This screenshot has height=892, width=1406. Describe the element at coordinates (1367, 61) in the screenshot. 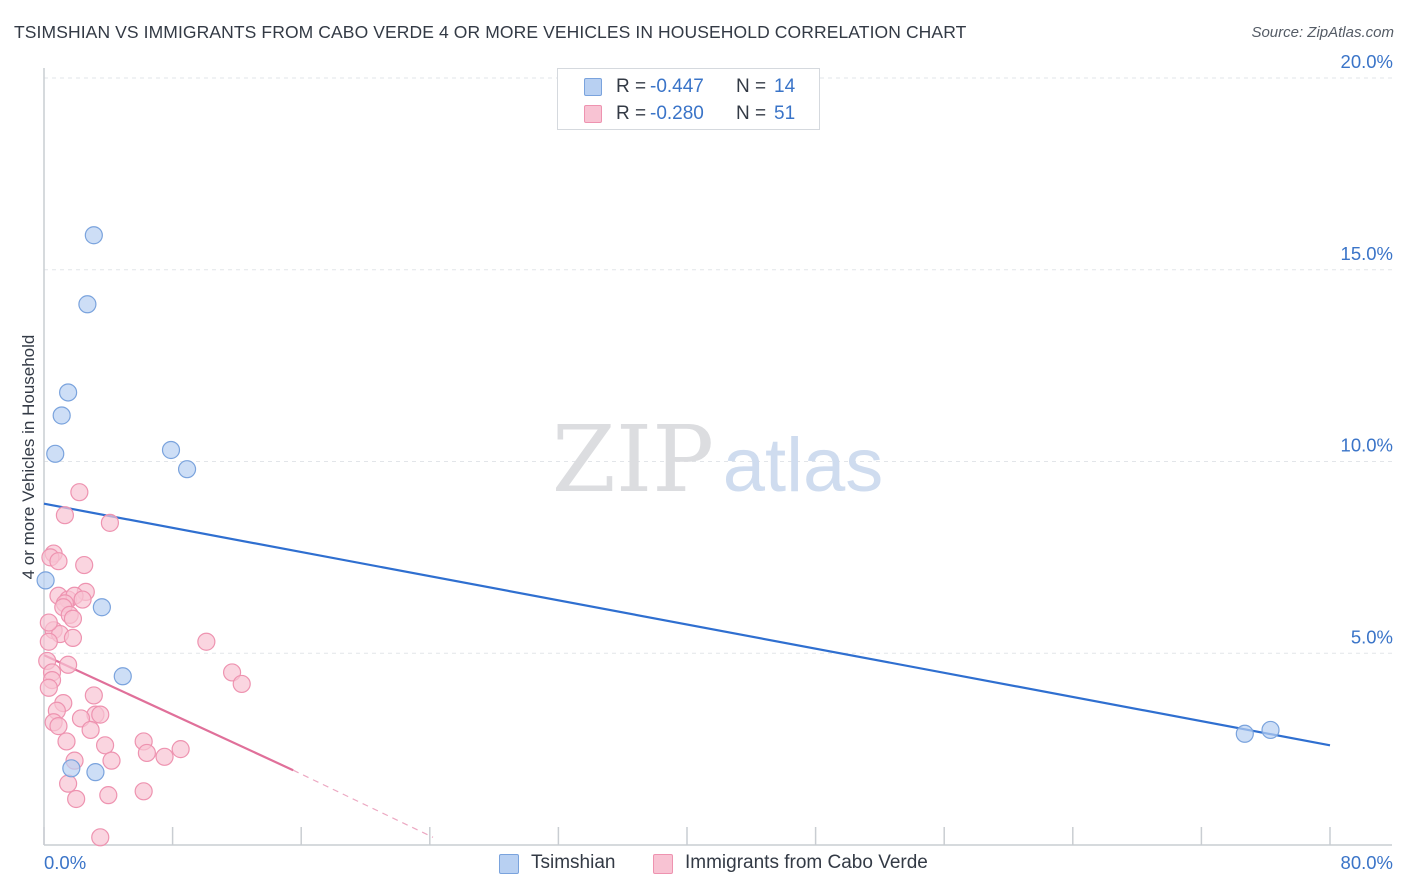

I see `y-tick-label: 20.0%` at that location.